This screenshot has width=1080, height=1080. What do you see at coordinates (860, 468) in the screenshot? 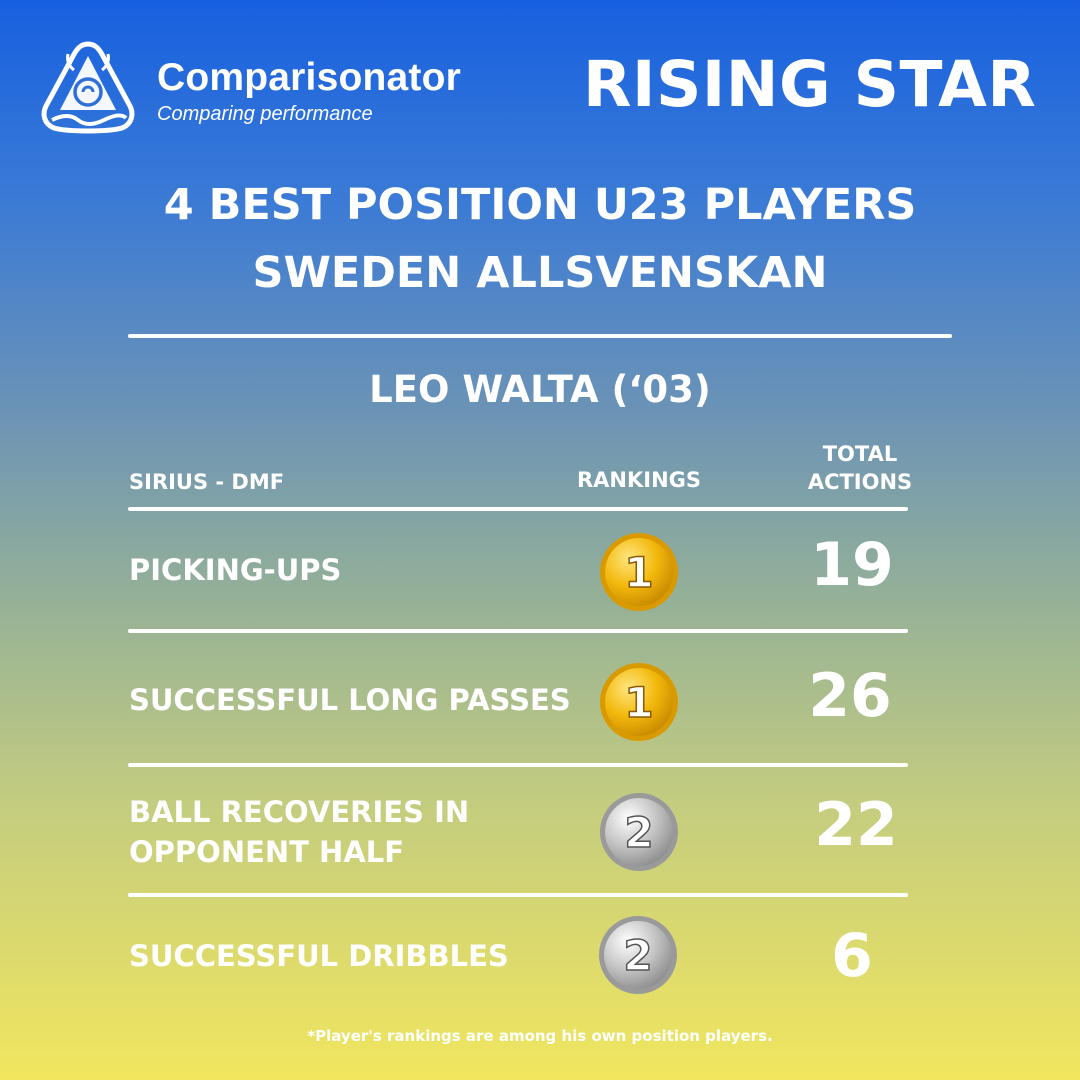
I see `total-actions-header: TOTAL ACTIONS` at bounding box center [860, 468].